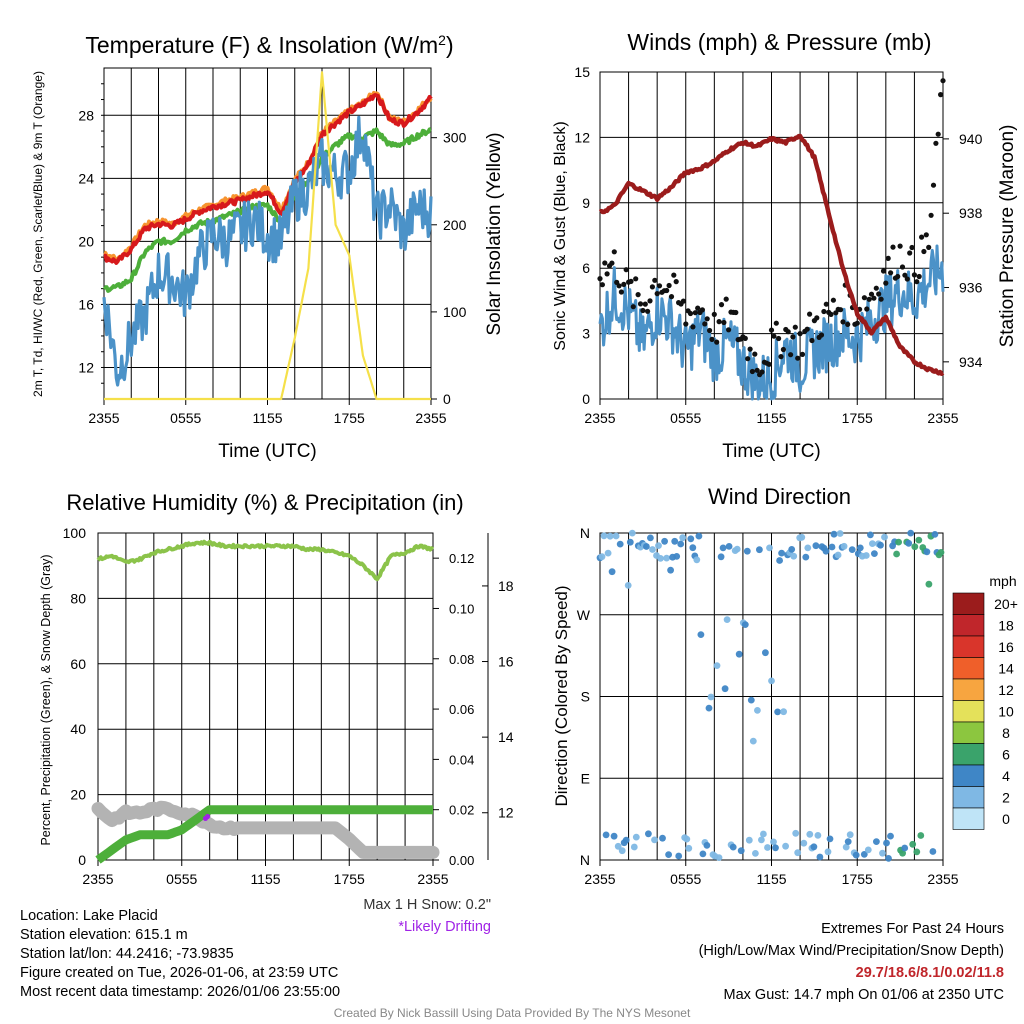  What do you see at coordinates (1002, 581) in the screenshot?
I see `colorbar-title: mph` at bounding box center [1002, 581].